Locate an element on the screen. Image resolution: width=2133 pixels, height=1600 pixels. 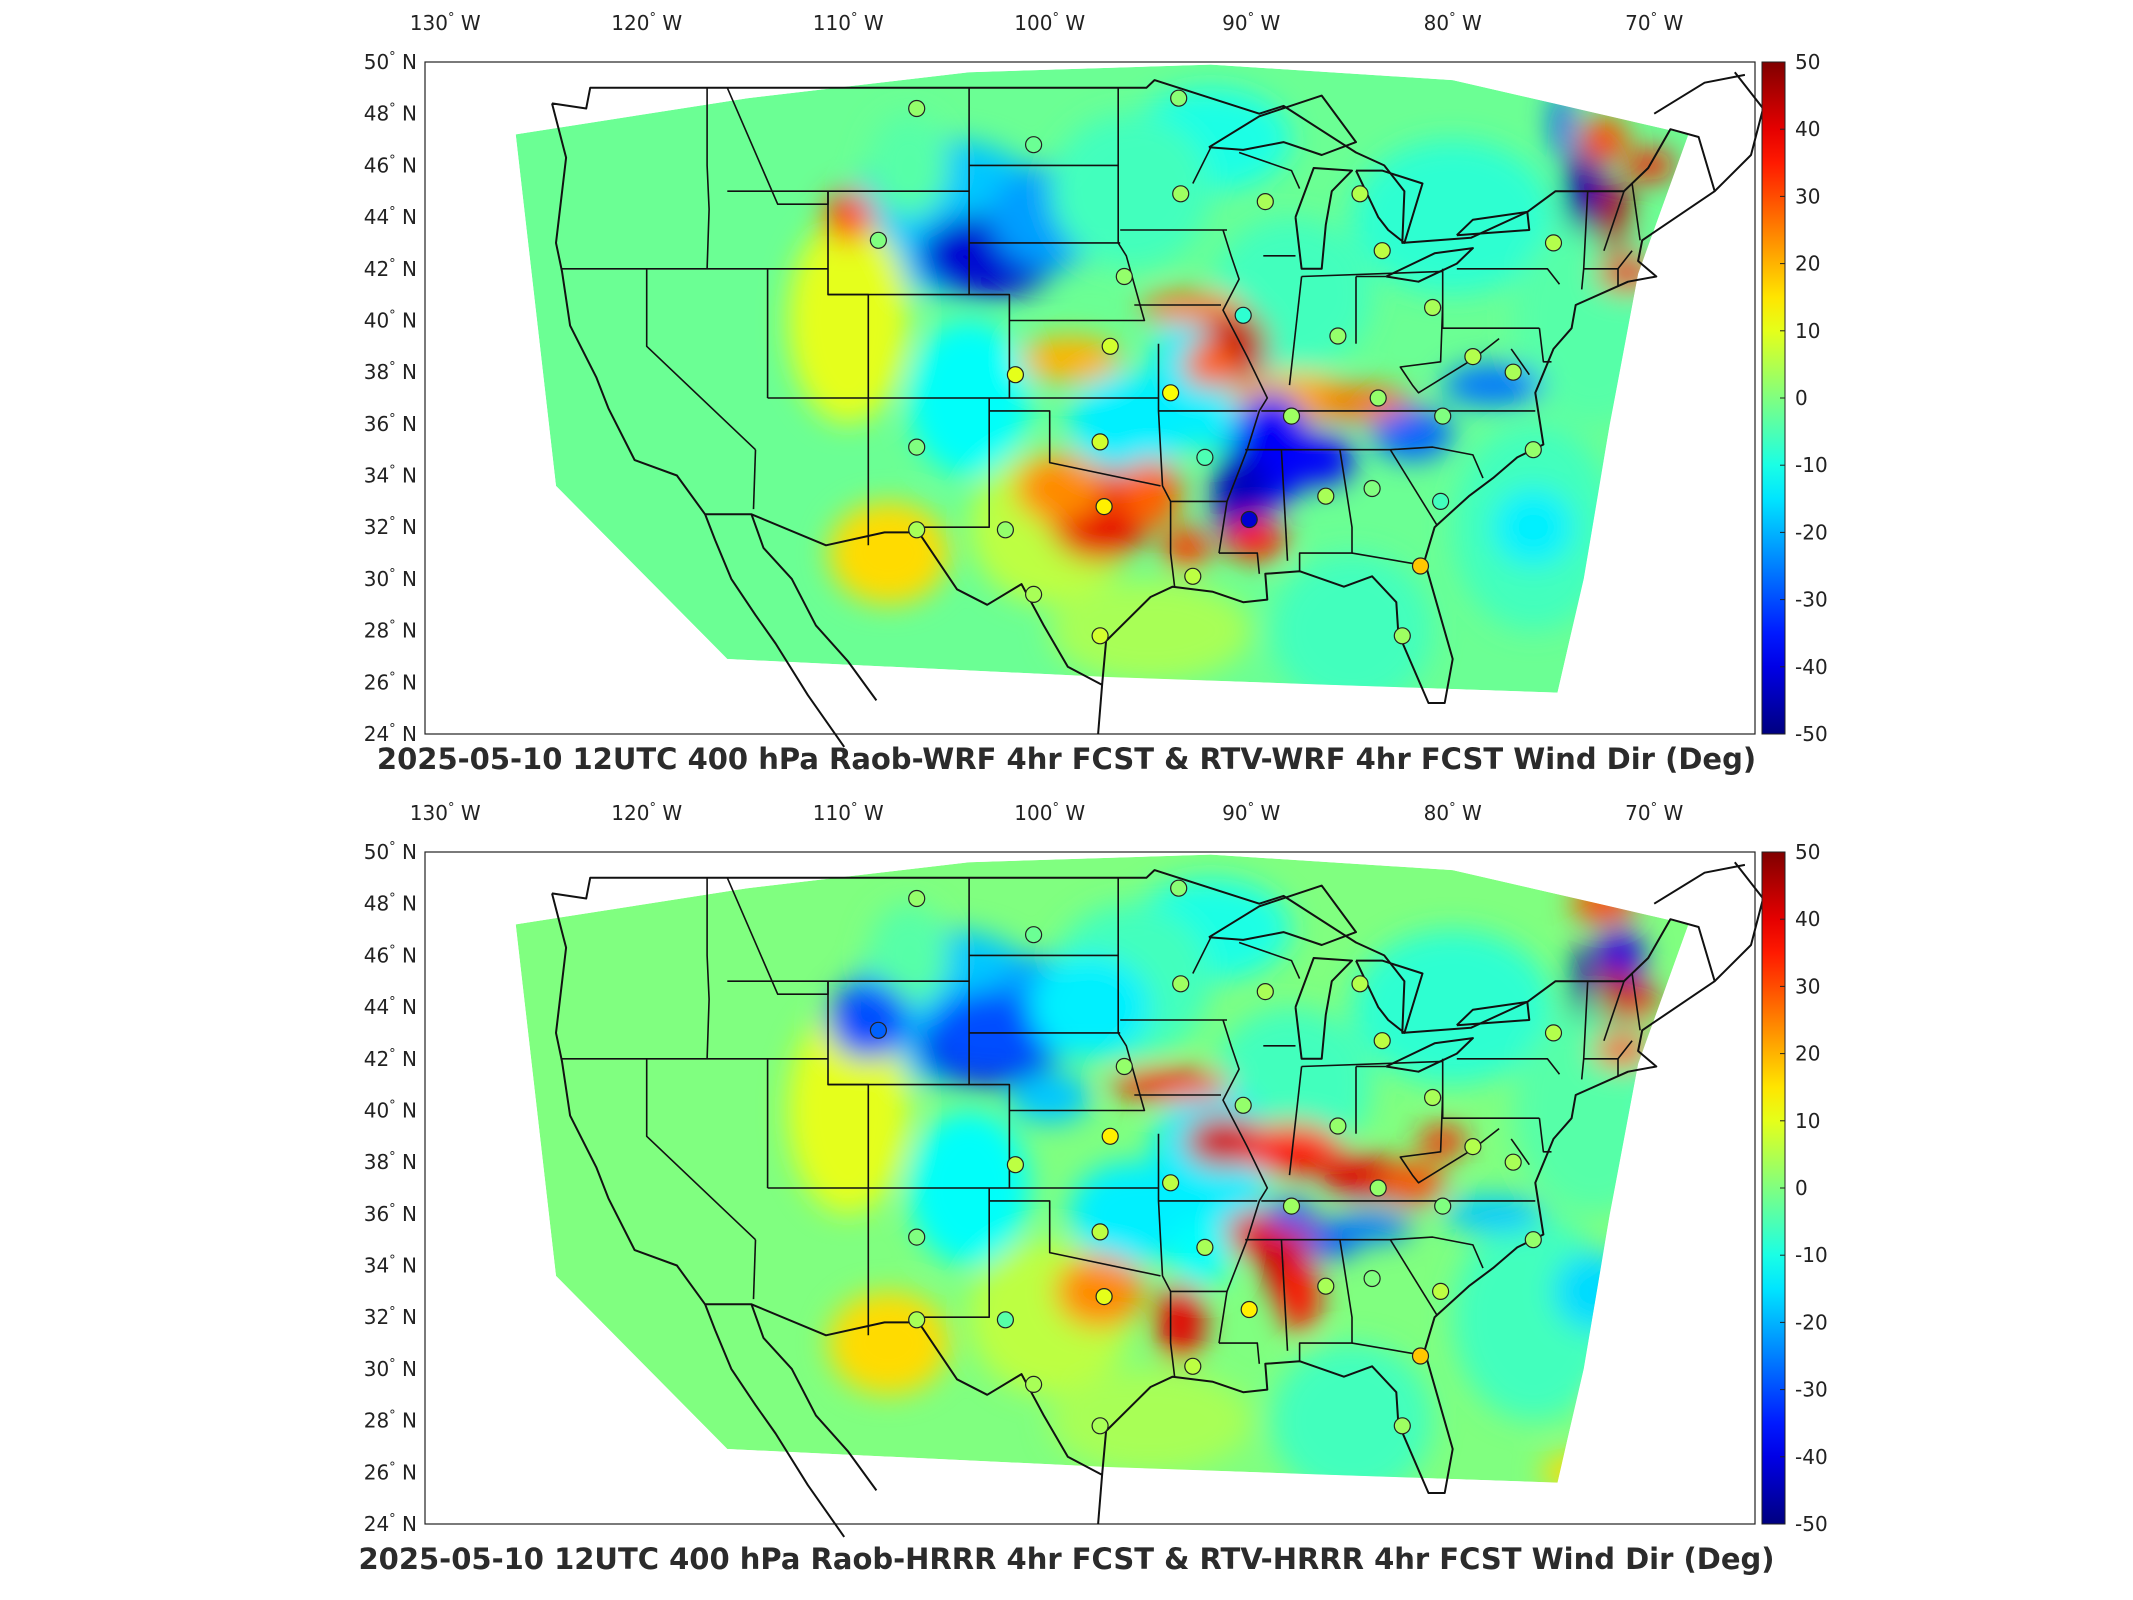
lat-tick-label: 26° N is located at coordinates (390, 682).